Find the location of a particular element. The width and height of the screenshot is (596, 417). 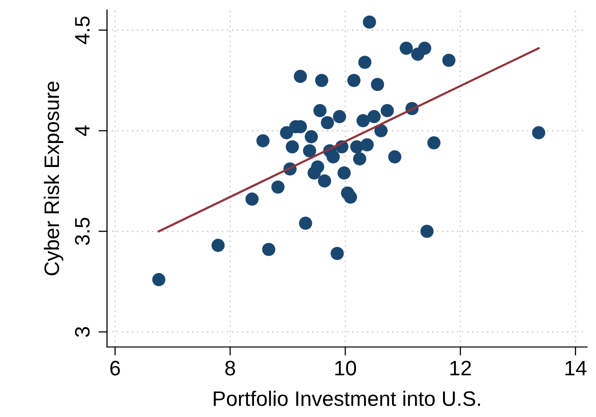

y-tick-label: 3 is located at coordinates (82, 332).